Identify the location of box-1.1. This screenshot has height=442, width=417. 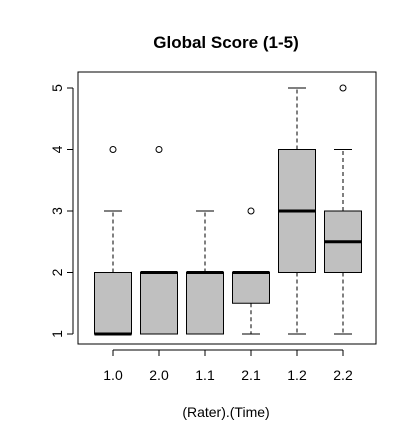
(205, 272).